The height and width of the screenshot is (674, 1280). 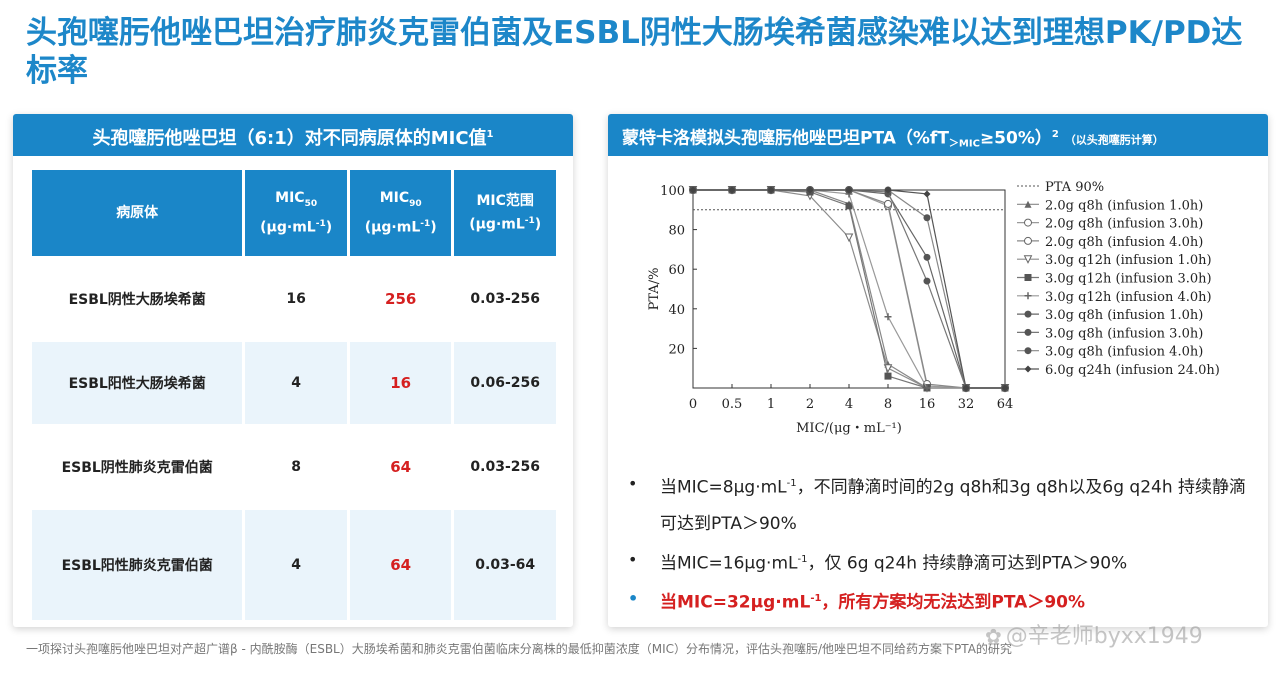 I want to click on table-row: ESBL阳性肺炎克雷伯菌 4 64 0.03-64, so click(x=294, y=565).